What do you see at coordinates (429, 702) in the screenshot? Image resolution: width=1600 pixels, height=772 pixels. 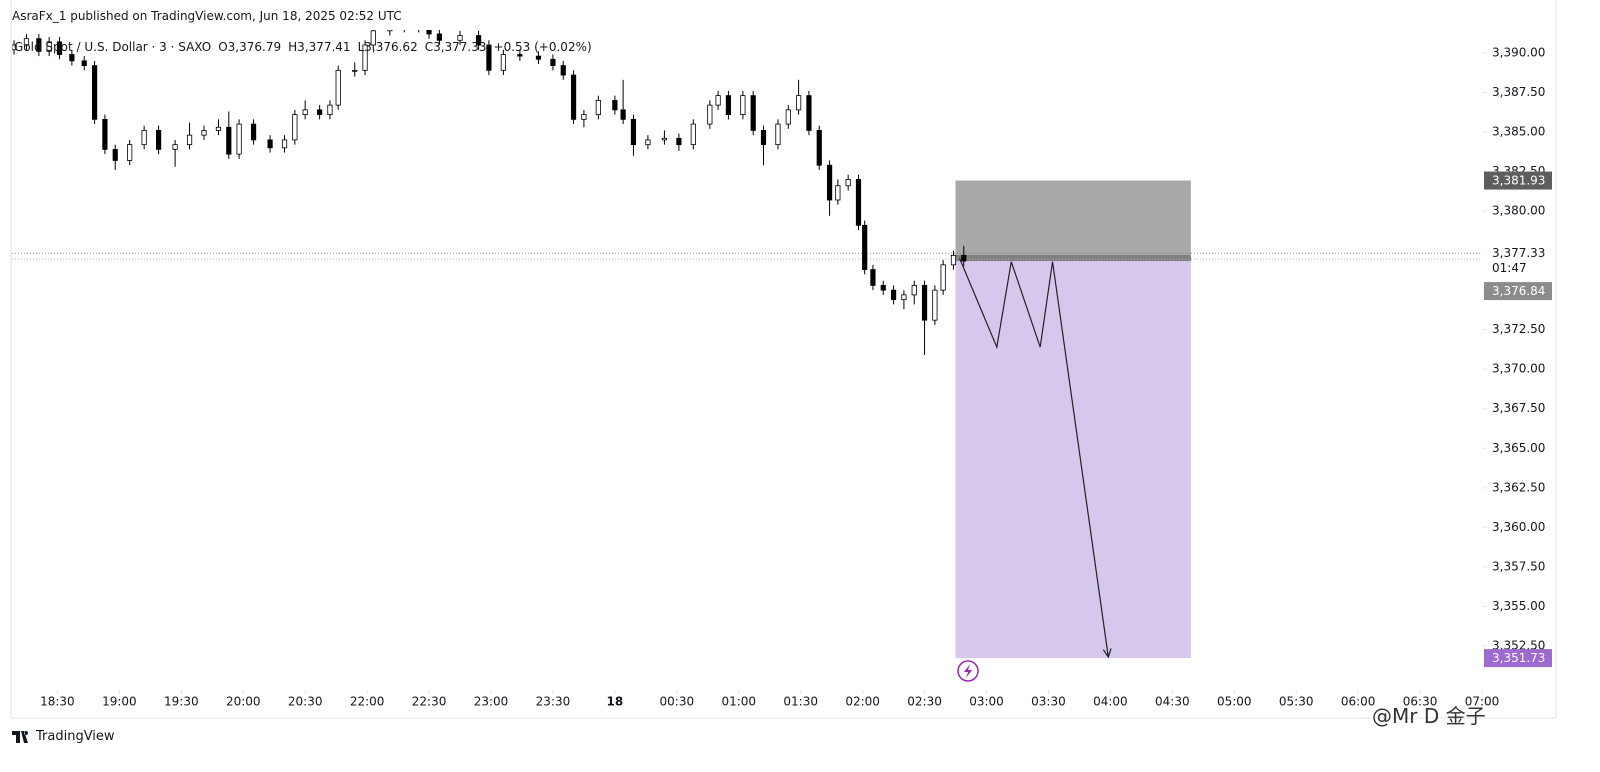 I see `x-tick-label: 22:30` at bounding box center [429, 702].